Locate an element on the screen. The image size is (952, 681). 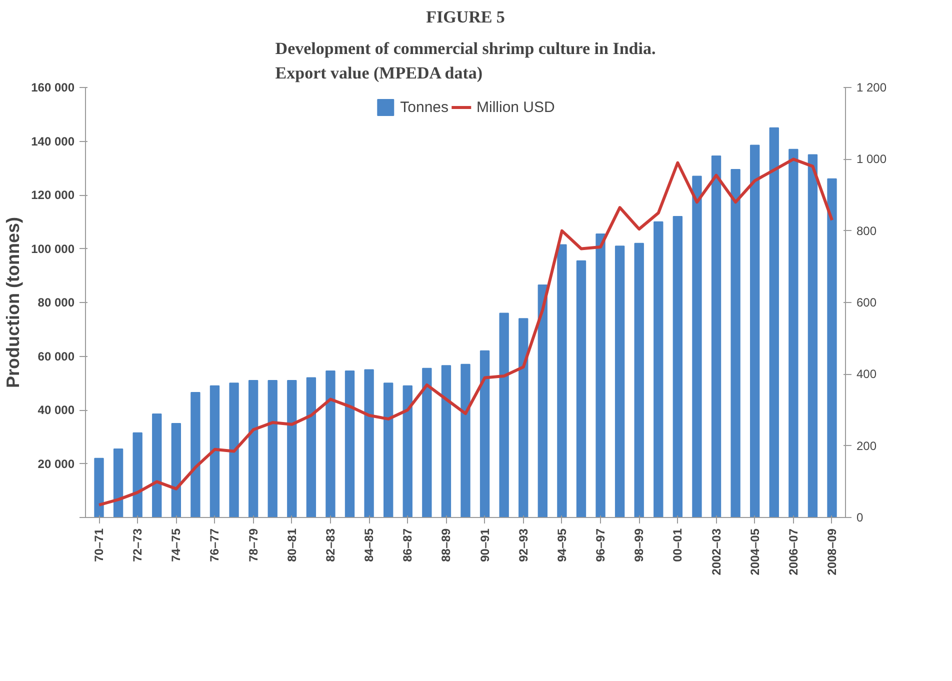
y-tick-label: 140 000 is located at coordinates (53, 141).